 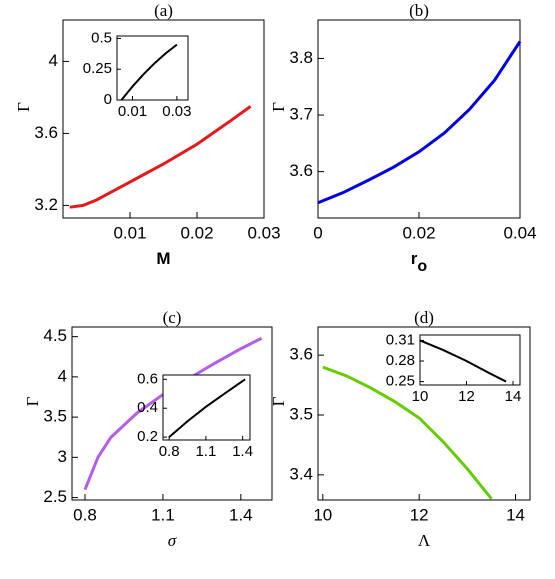 I want to click on inset: 0.8 1.1 1.4 0.2 0.4 0.6, so click(x=195, y=415).